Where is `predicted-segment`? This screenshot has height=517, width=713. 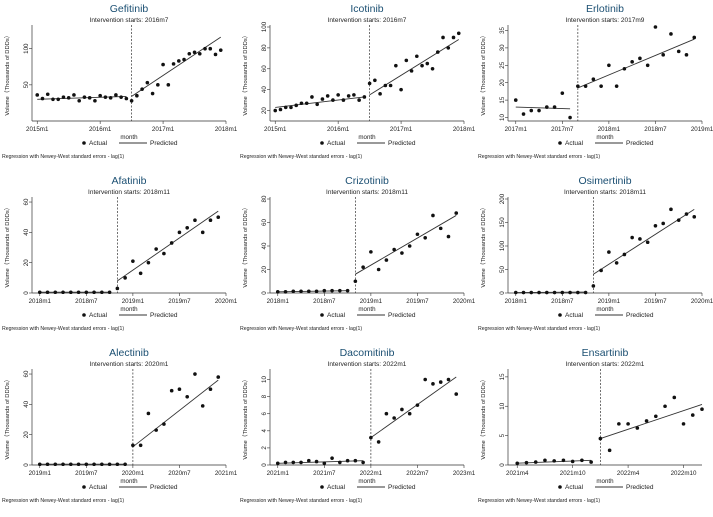
predicted-segment is located at coordinates (406, 245).